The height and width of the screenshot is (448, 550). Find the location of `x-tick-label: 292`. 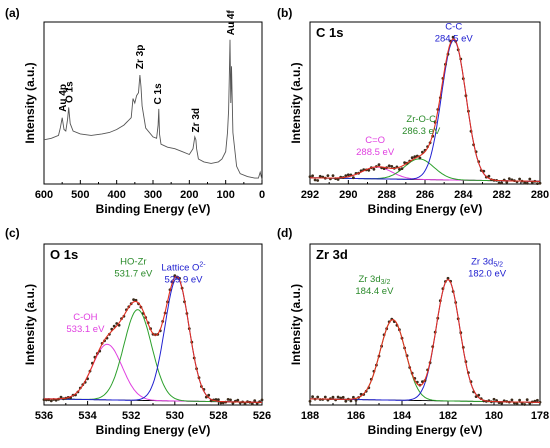

x-tick-label: 292 is located at coordinates (310, 195).